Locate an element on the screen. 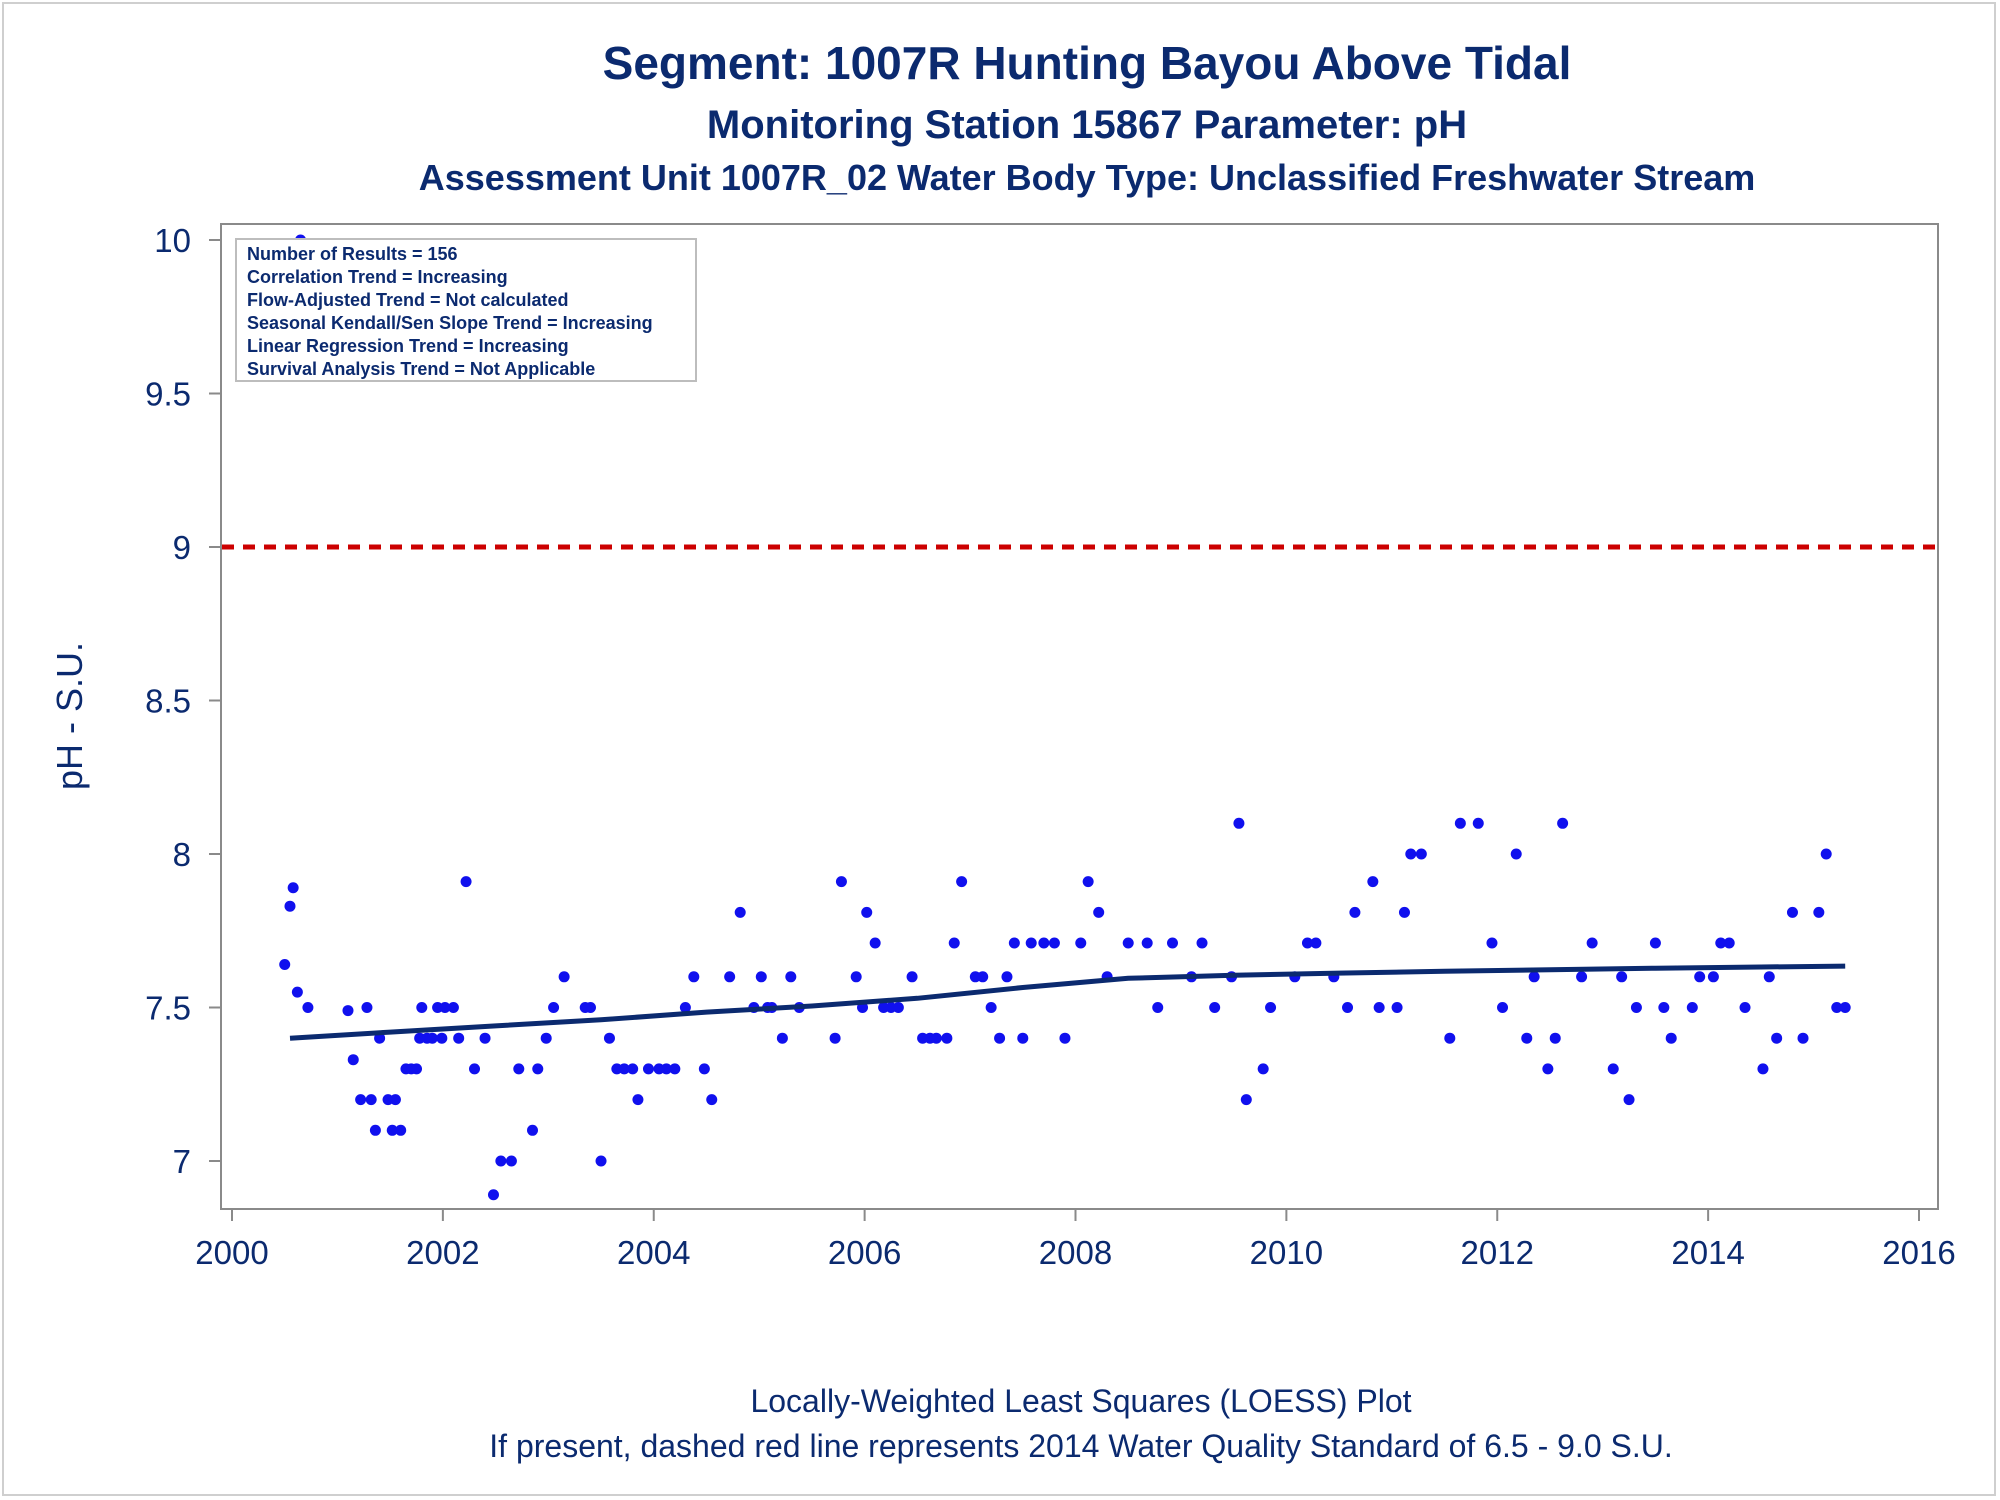  chart-subtitle: Monitoring Station 15867 Parameter: pH is located at coordinates (1087, 125).